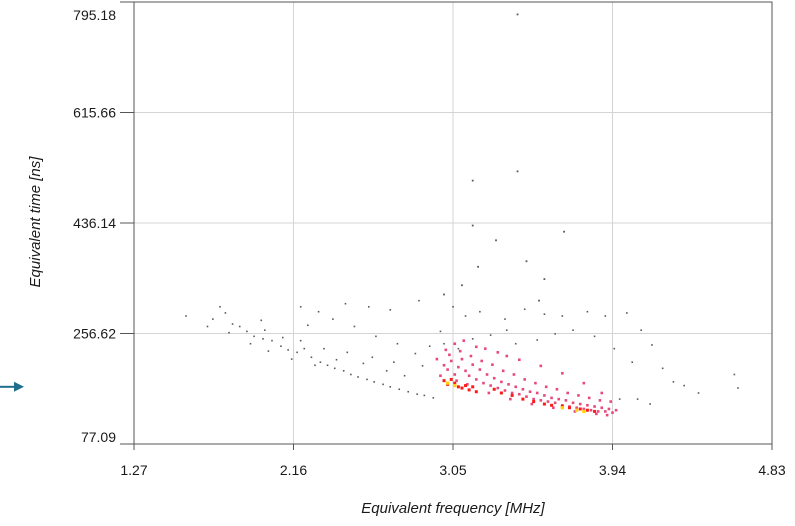 The image size is (795, 526). I want to click on x-tick-label: 3.05, so click(452, 470).